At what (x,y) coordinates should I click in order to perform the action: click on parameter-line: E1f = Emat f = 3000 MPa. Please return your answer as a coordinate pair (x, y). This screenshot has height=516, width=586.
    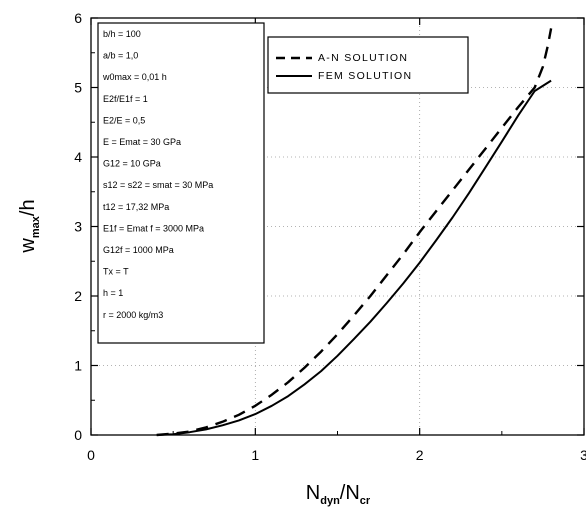
    Looking at the image, I should click on (153, 228).